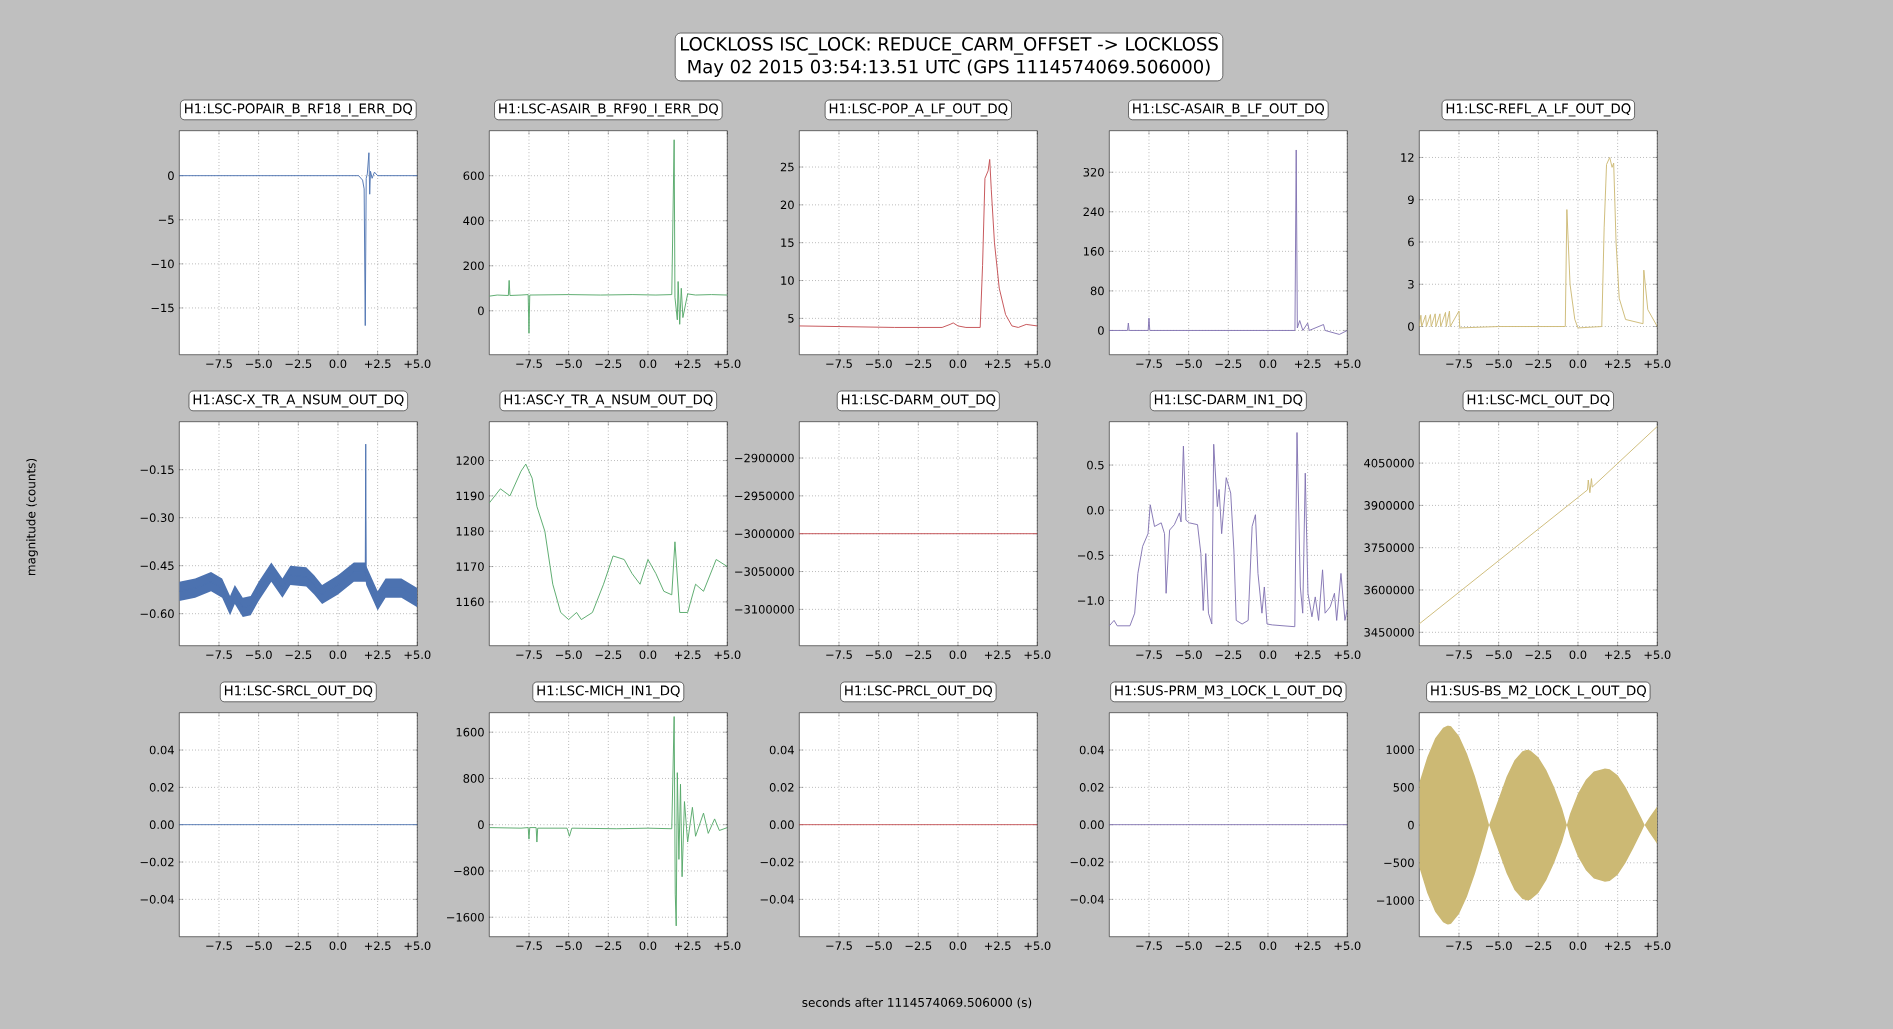 This screenshot has height=1029, width=1893. Describe the element at coordinates (787, 205) in the screenshot. I see `y-tick-label: 20` at that location.